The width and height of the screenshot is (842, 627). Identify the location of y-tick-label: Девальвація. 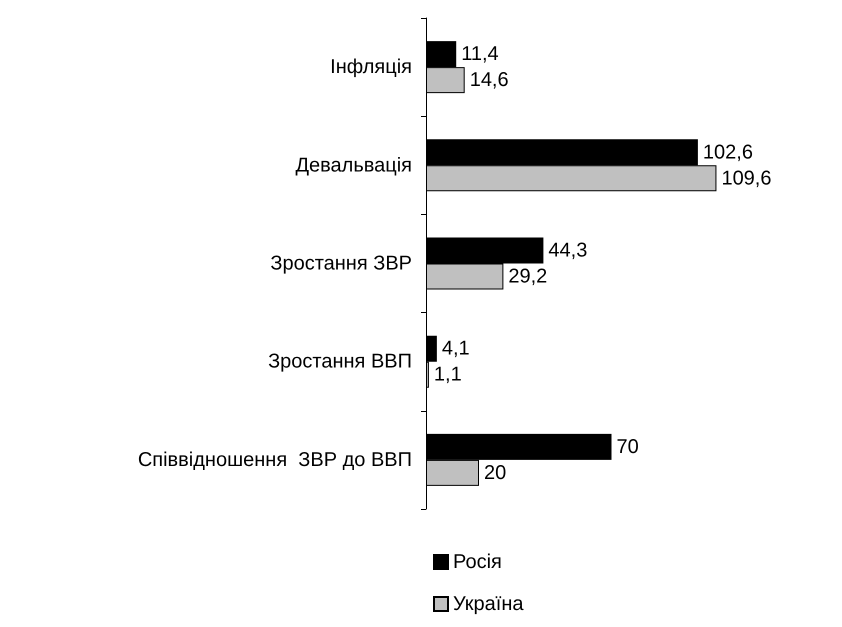
(353, 165).